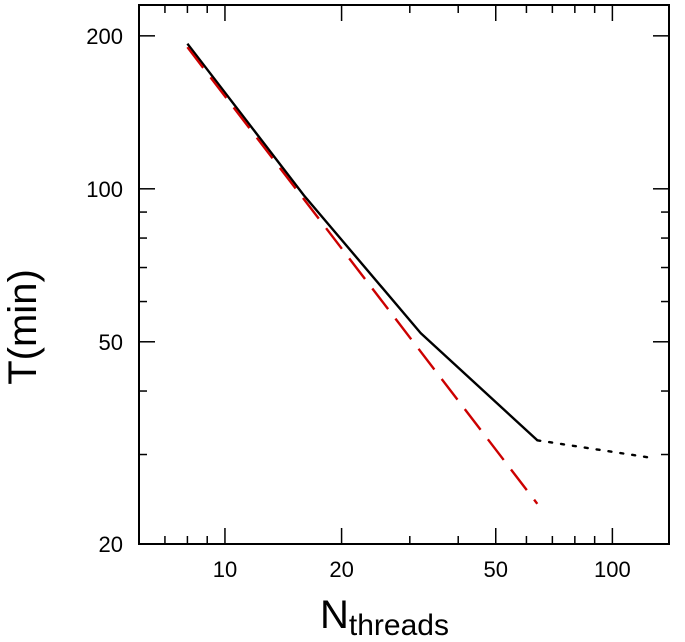 This screenshot has width=685, height=642. Describe the element at coordinates (334, 615) in the screenshot. I see `x-axis-label-main: N` at that location.